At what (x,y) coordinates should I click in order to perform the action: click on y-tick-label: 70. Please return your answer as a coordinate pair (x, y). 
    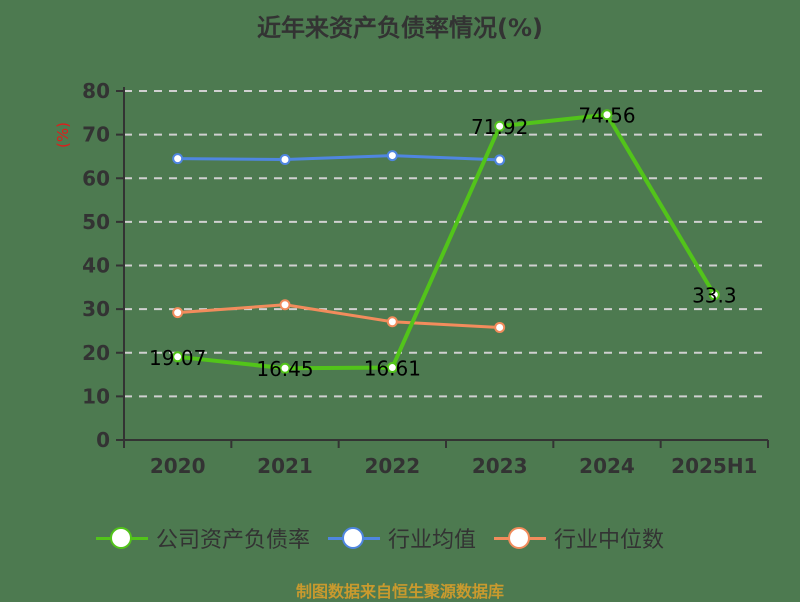
    Looking at the image, I should click on (96, 135).